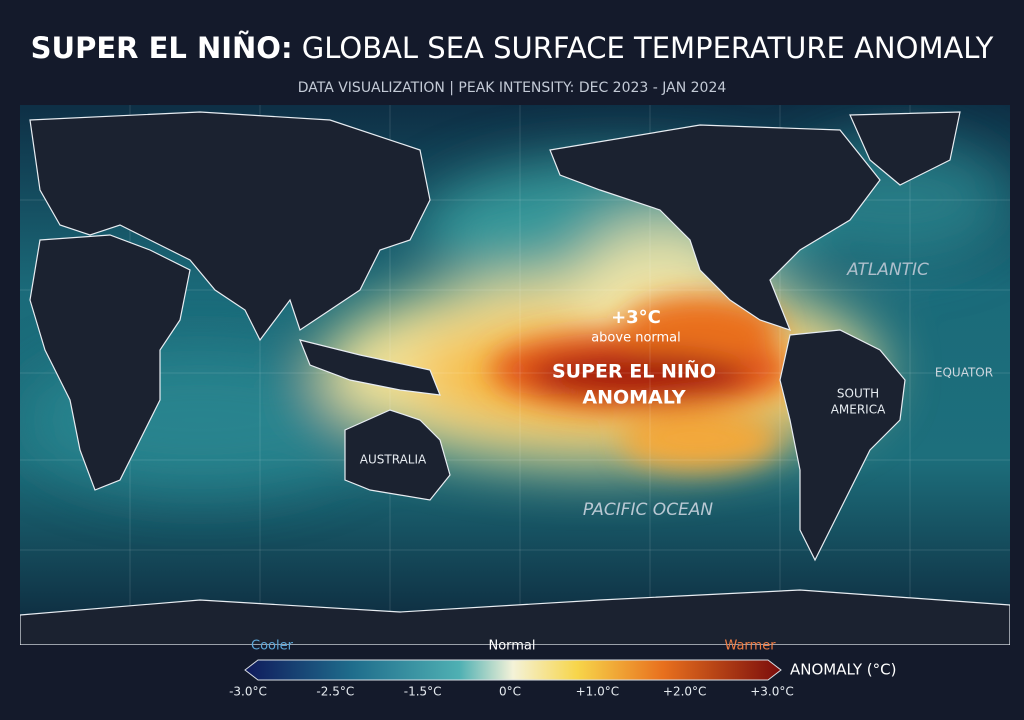  What do you see at coordinates (858, 394) in the screenshot?
I see `continent-label: SOUTH` at bounding box center [858, 394].